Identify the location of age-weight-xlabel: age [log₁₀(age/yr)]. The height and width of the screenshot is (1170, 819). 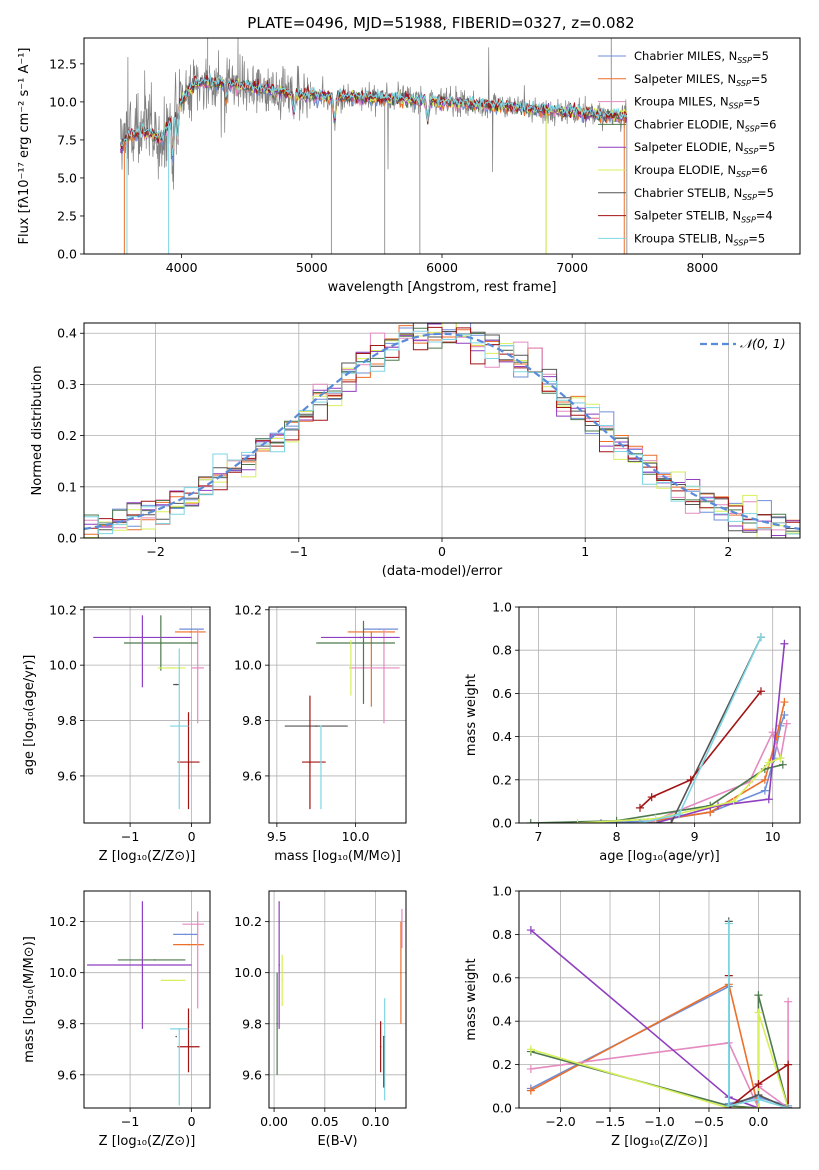
(659, 856).